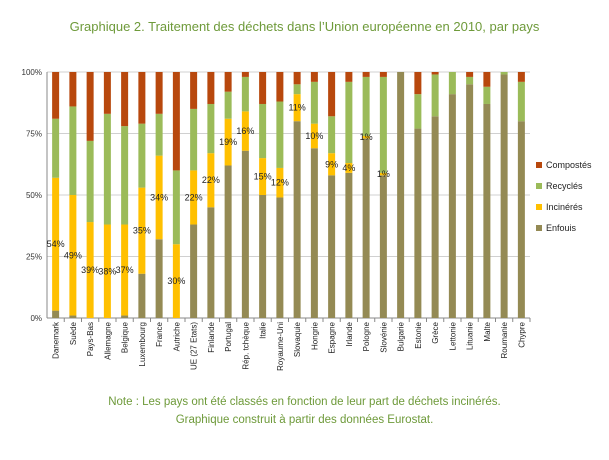  I want to click on x-tick-label: Grèce, so click(435, 332).